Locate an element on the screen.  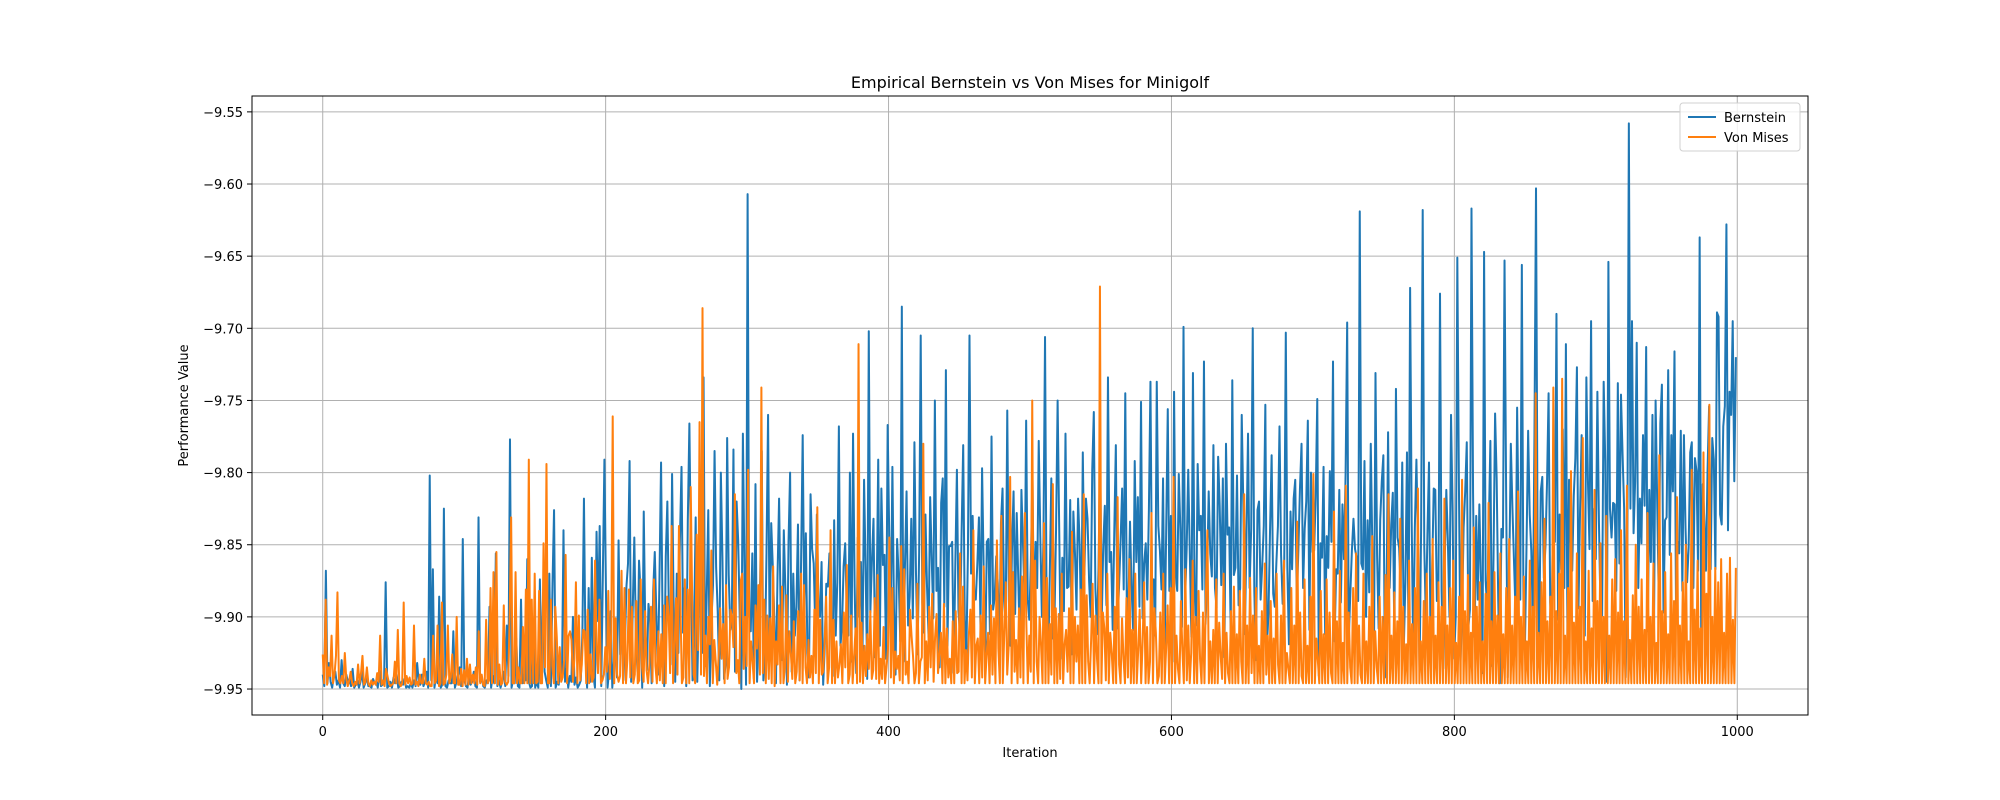
x-tick-label: 200 is located at coordinates (605, 732).